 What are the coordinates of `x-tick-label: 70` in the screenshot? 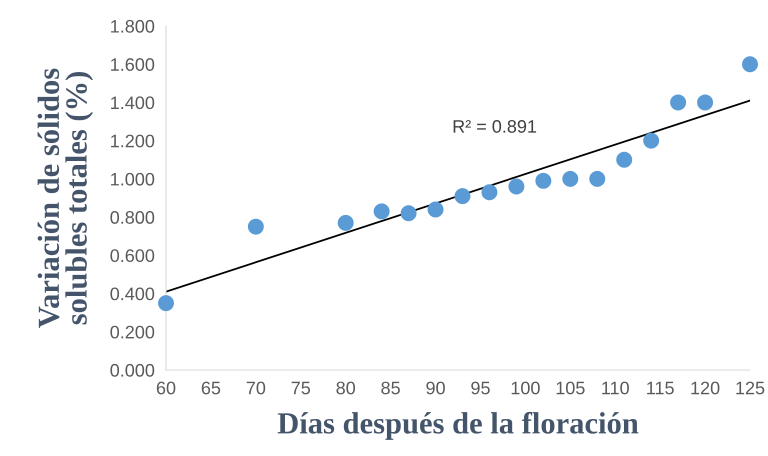 It's located at (256, 388).